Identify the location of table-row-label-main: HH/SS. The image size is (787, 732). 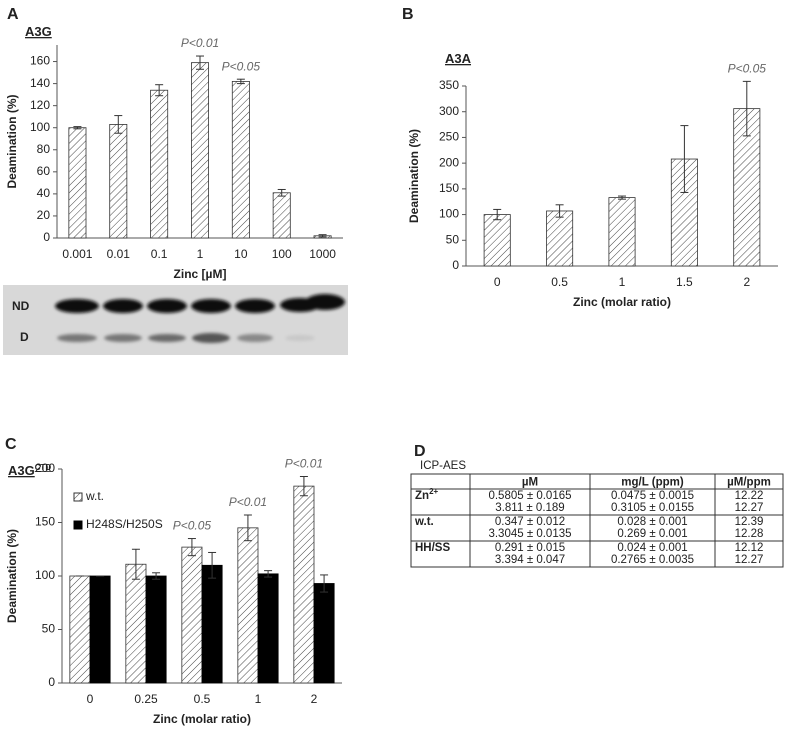
(432, 548).